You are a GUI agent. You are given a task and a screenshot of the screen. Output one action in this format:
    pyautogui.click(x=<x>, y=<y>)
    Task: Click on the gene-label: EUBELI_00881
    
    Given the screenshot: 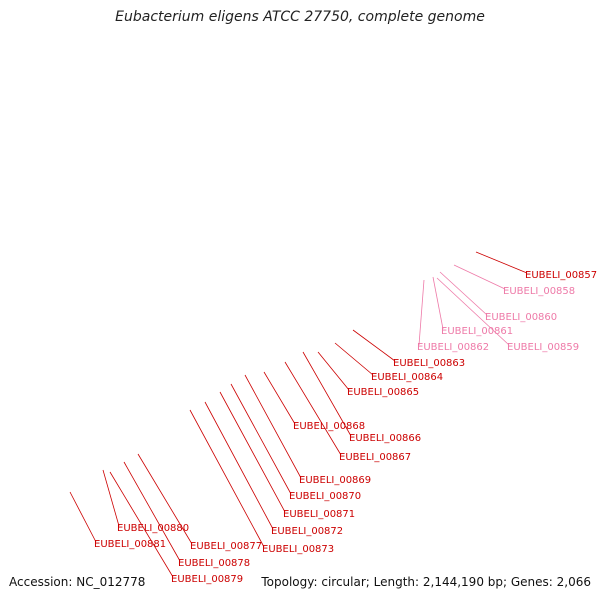 What is the action you would take?
    pyautogui.click(x=130, y=544)
    